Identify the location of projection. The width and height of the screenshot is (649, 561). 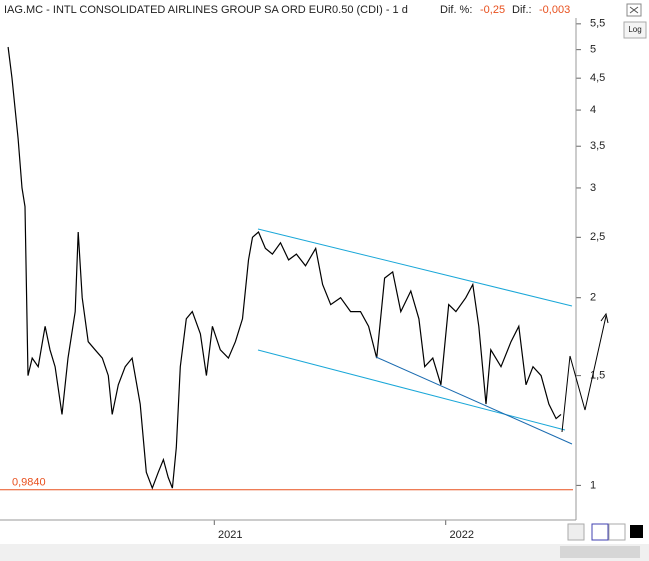
(584, 374).